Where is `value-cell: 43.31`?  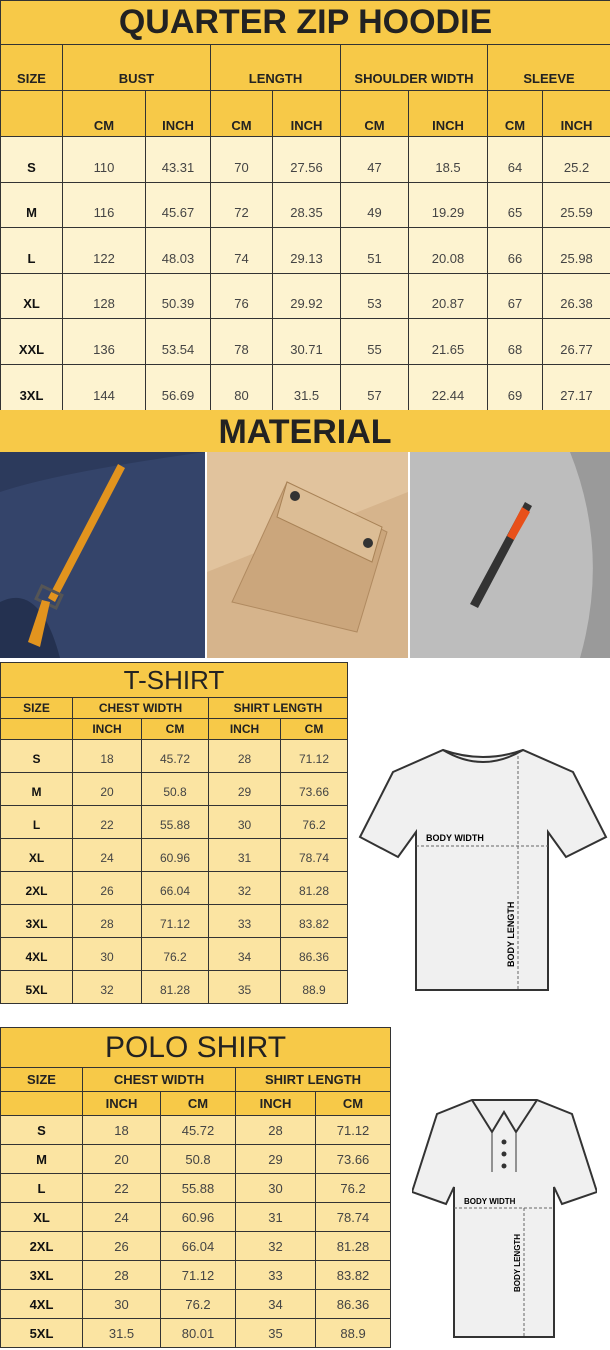
value-cell: 43.31 is located at coordinates (178, 159).